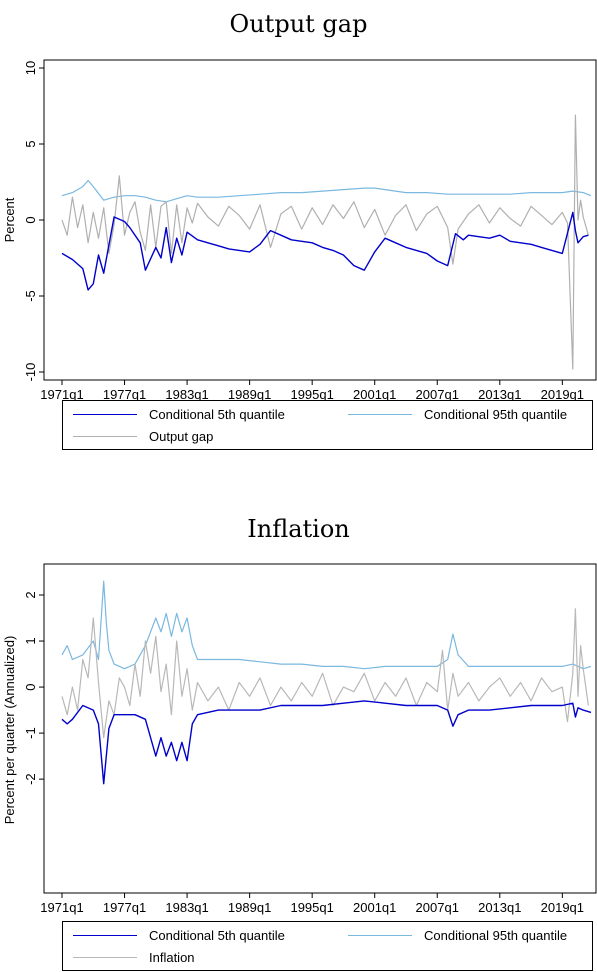 This screenshot has height=972, width=597. What do you see at coordinates (30, 68) in the screenshot?
I see `y-tick-label: 10` at bounding box center [30, 68].